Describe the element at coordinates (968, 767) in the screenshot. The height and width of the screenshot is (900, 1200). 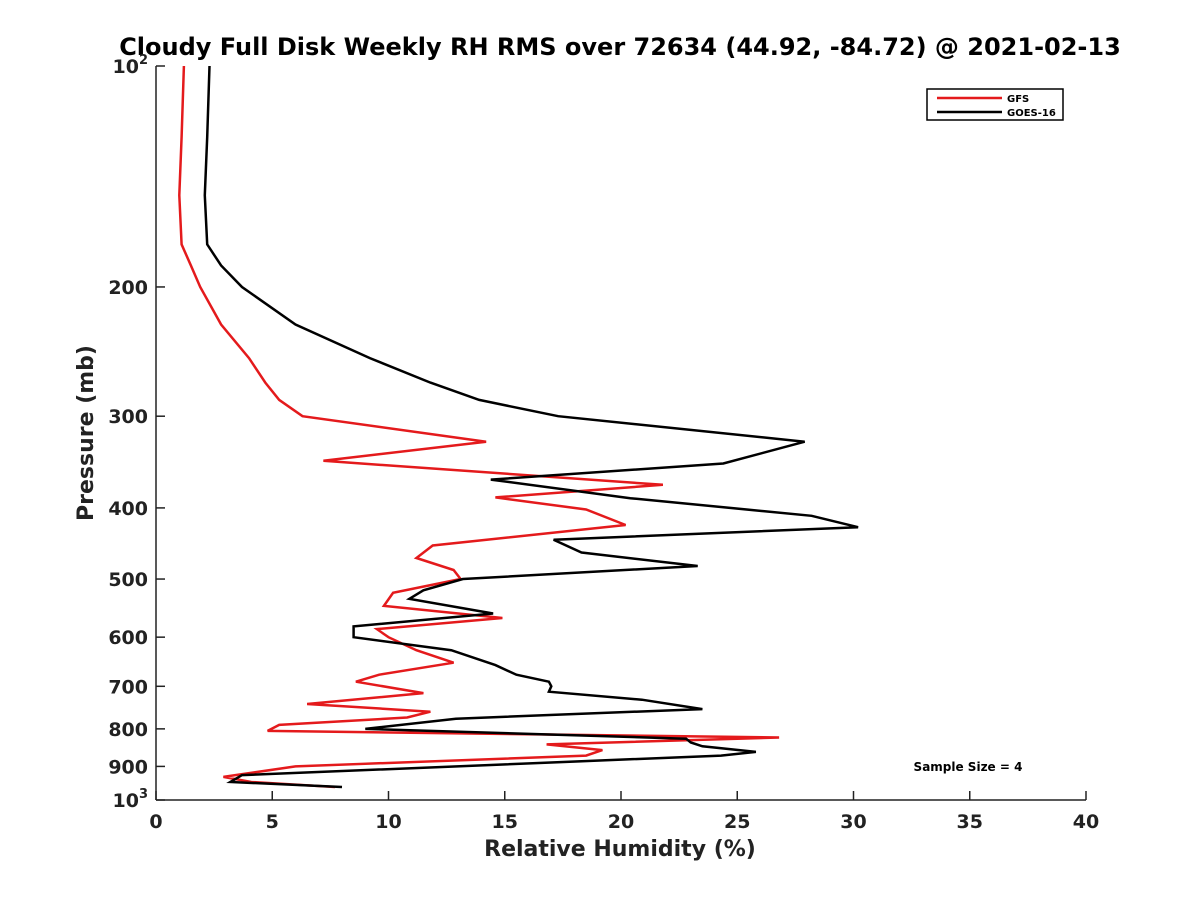
I see `sample-size-annotation: Sample Size = 4` at that location.